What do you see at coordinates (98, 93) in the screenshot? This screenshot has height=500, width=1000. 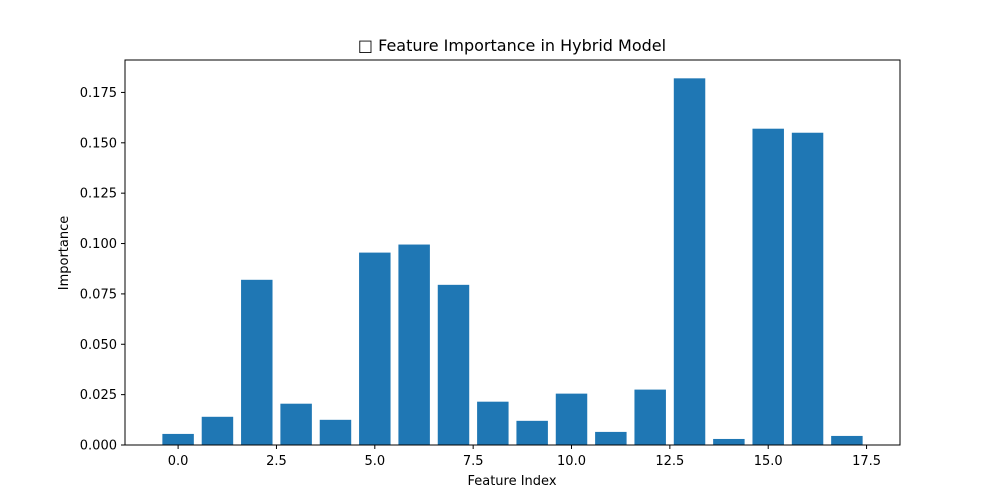 I see `y-tick-label: 0.175` at bounding box center [98, 93].